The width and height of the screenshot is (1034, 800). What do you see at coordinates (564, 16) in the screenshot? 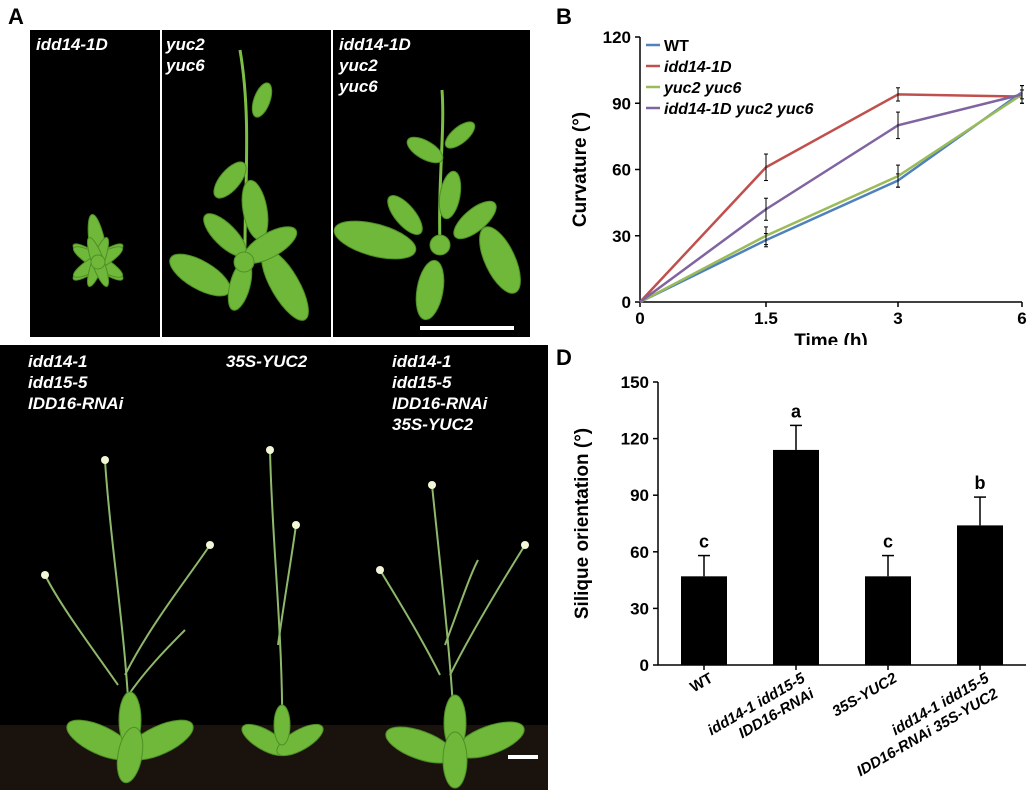
I see `panel-letter-b: B` at bounding box center [564, 16].